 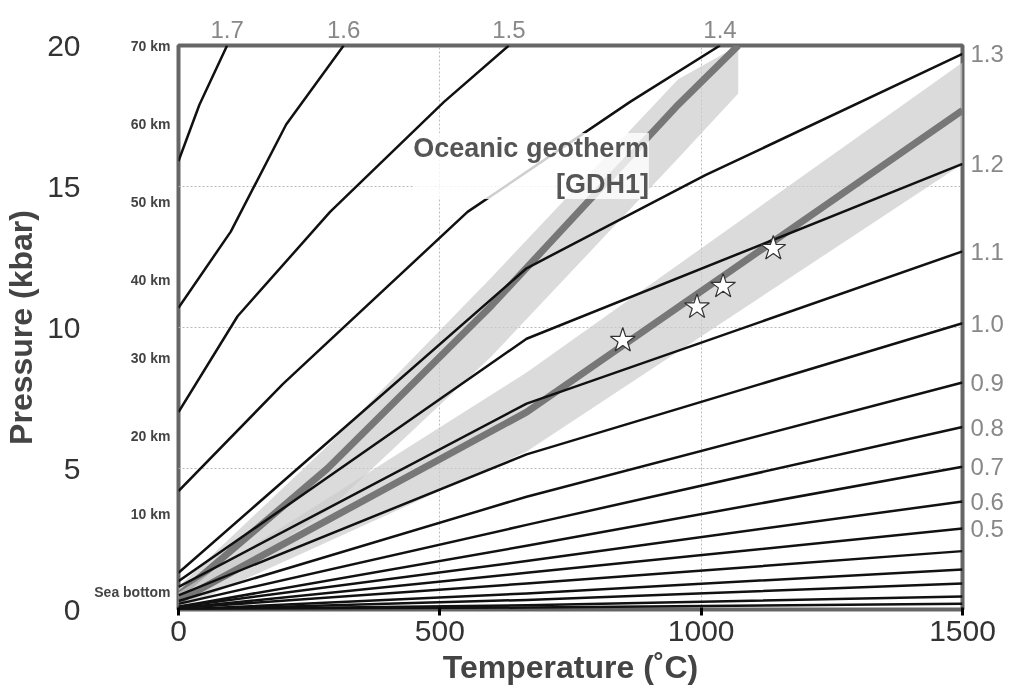 I want to click on y-tick-label: 15, so click(x=64, y=186).